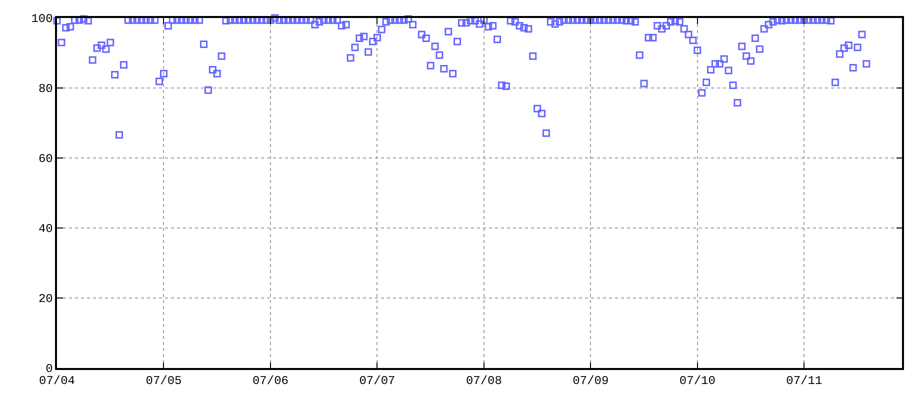 Image resolution: width=920 pixels, height=400 pixels. Describe the element at coordinates (45, 89) in the screenshot. I see `y-tick-label: 80` at that location.